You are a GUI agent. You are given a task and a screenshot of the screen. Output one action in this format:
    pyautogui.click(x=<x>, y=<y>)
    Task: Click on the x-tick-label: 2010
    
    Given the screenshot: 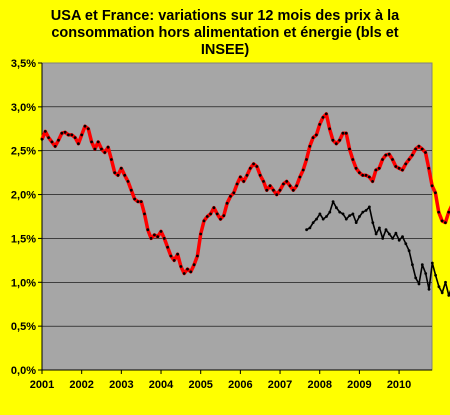 What is the action you would take?
    pyautogui.click(x=399, y=385)
    